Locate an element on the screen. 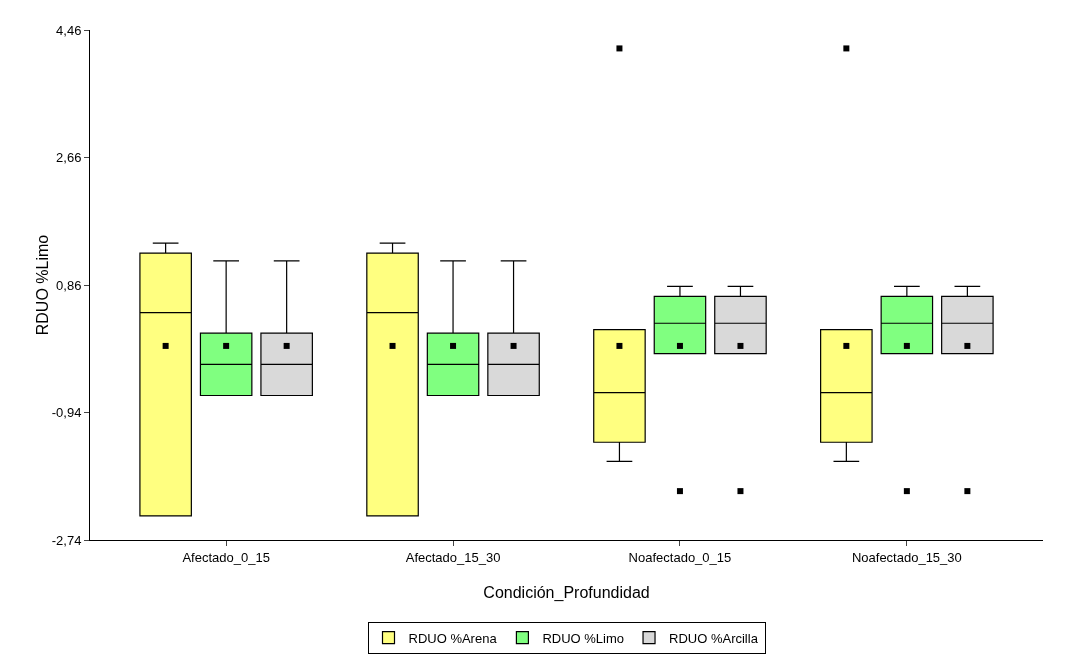 The width and height of the screenshot is (1073, 666). y-tick-label: -0,94 is located at coordinates (66, 413).